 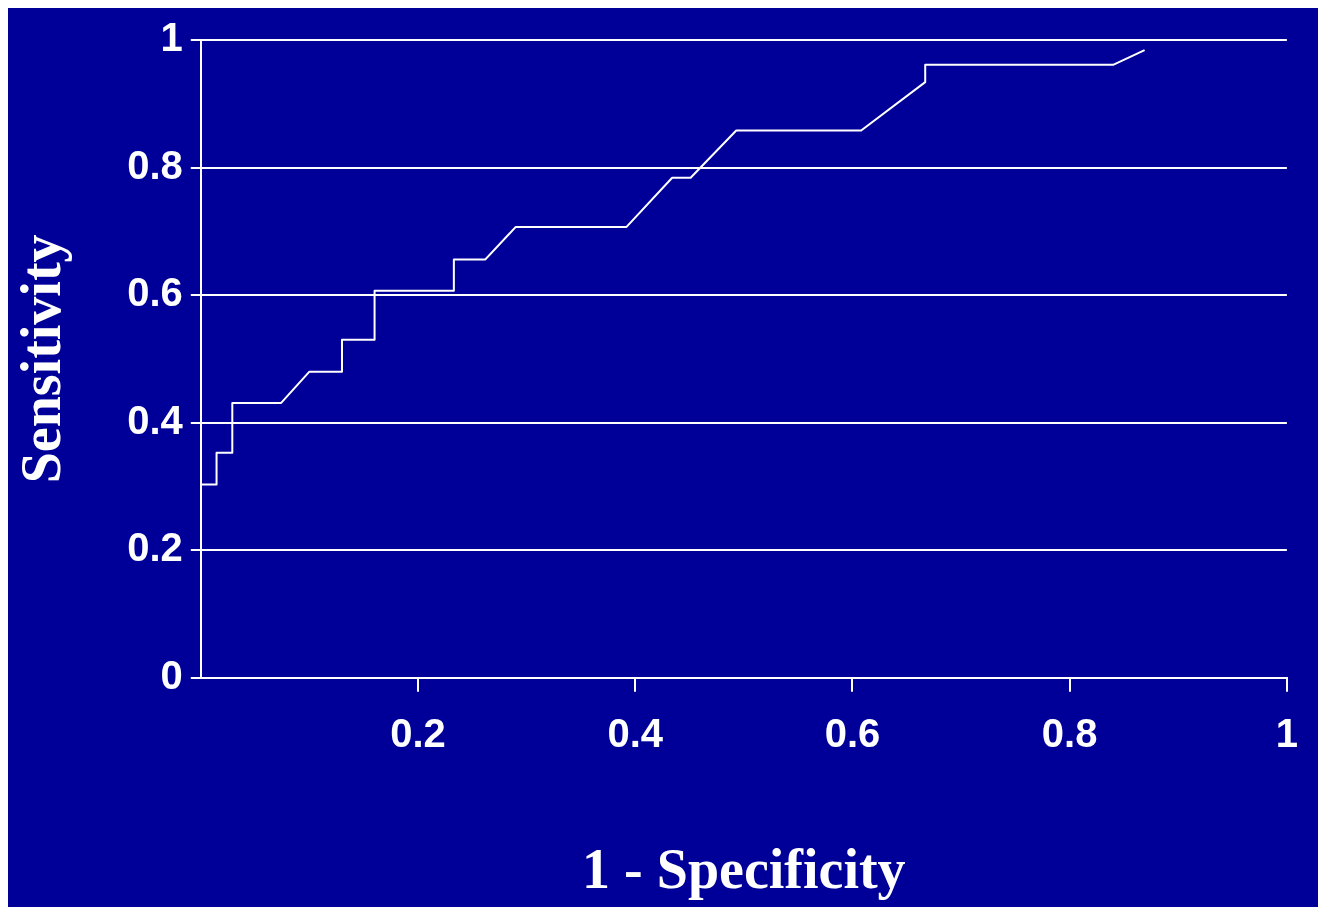 What do you see at coordinates (155, 292) in the screenshot?
I see `y-tick-label: 0.6` at bounding box center [155, 292].